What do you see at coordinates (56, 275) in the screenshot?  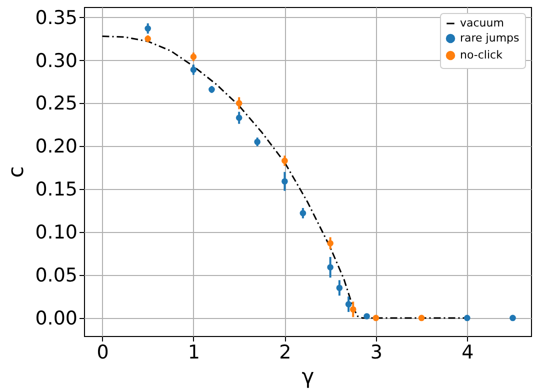 I see `y-tick-label: 0.05` at bounding box center [56, 275].